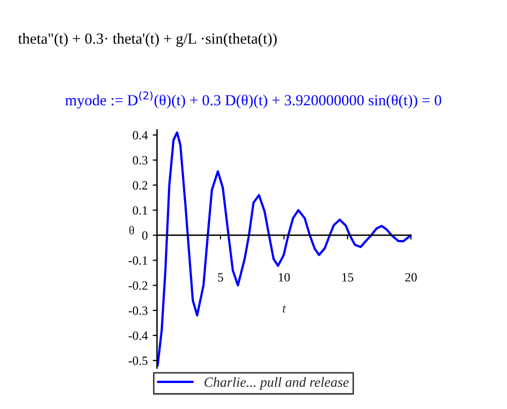 The width and height of the screenshot is (507, 409). I want to click on x-tick-label: 20, so click(411, 277).